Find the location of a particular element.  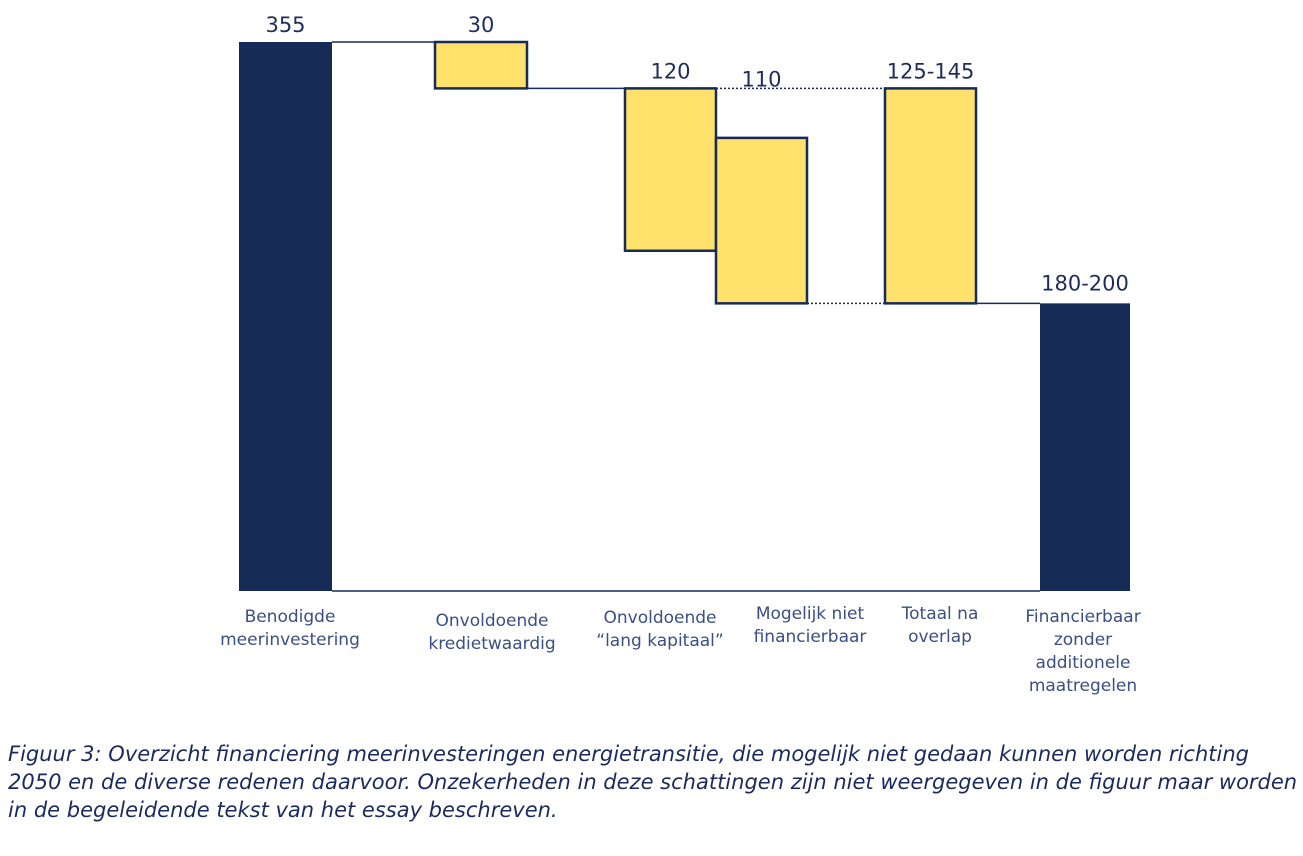

value-label: 110 is located at coordinates (761, 79).